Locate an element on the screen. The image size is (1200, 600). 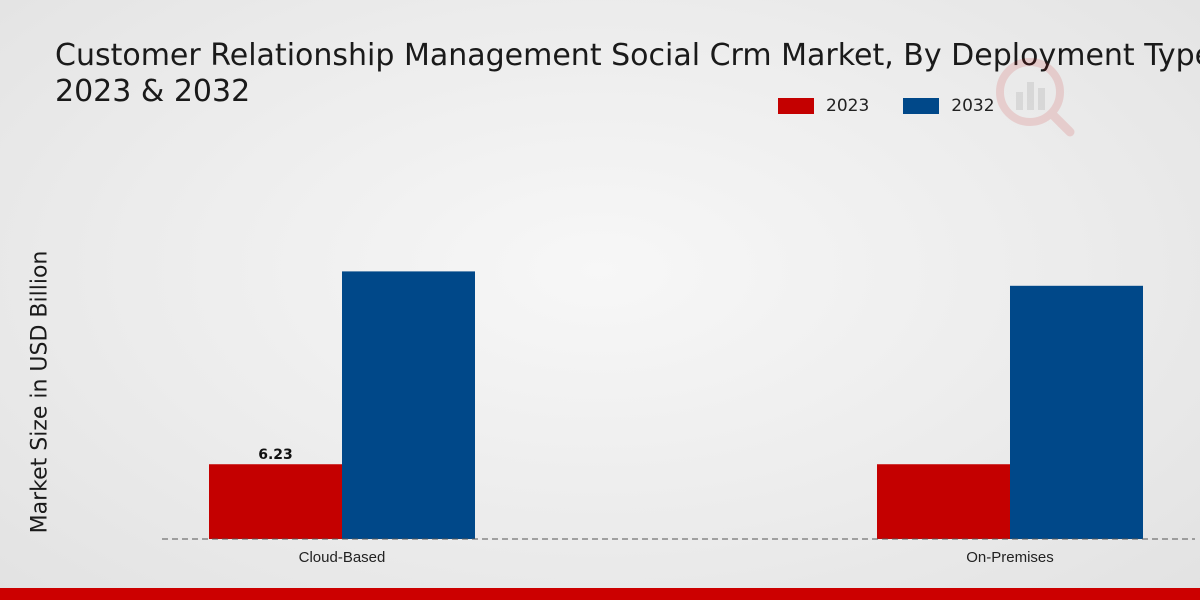
legend-item-2023: 2023 is located at coordinates (823, 106).